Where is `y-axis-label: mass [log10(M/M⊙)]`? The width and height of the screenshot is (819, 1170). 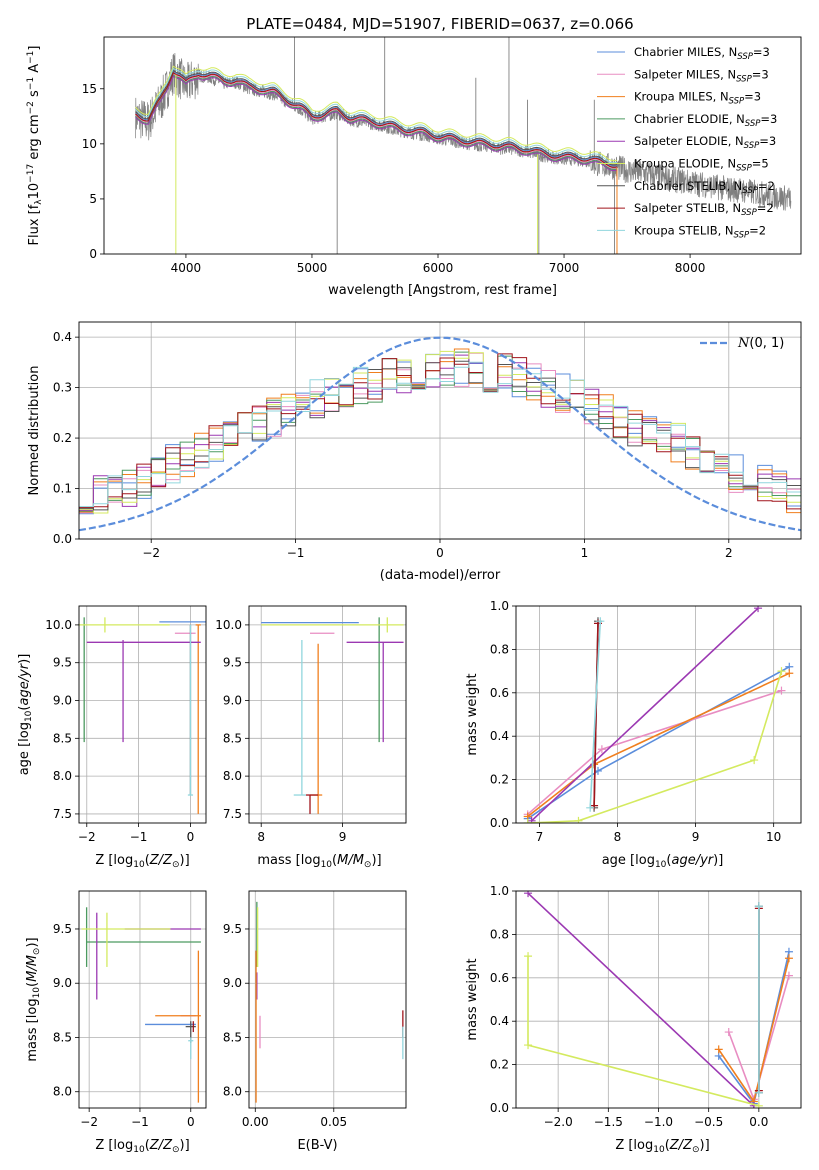 y-axis-label: mass [log10(M/M⊙)] is located at coordinates (33, 999).